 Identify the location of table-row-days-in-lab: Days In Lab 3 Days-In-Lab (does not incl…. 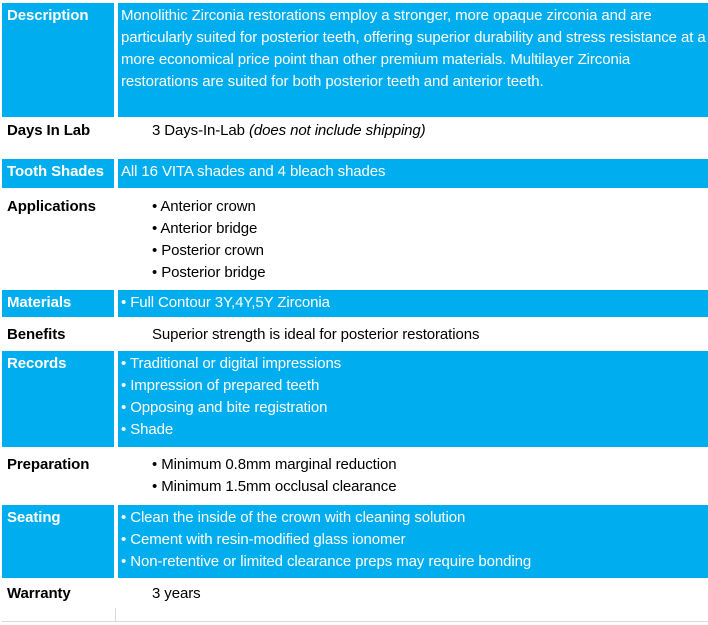
(355, 138).